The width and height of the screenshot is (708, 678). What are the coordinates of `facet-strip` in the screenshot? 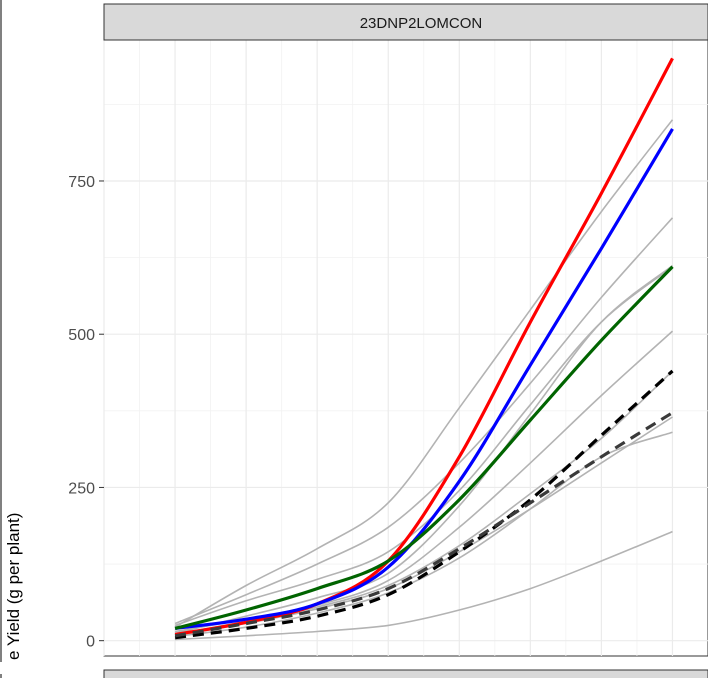 It's located at (405, 22).